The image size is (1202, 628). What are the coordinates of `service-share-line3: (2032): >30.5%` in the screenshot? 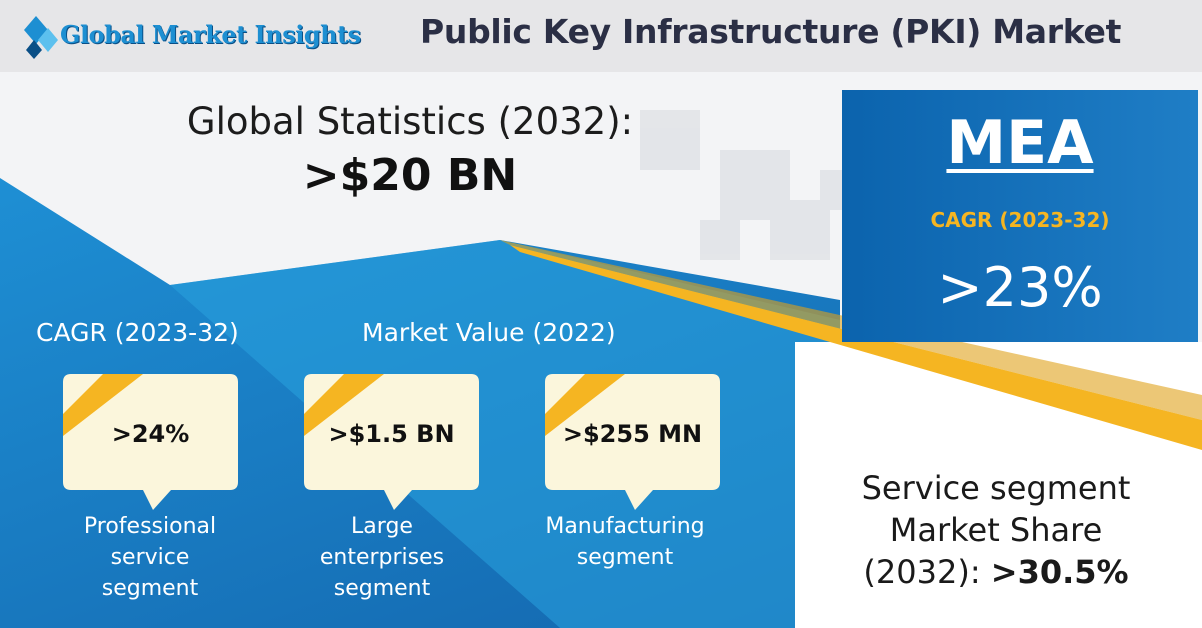 It's located at (996, 572).